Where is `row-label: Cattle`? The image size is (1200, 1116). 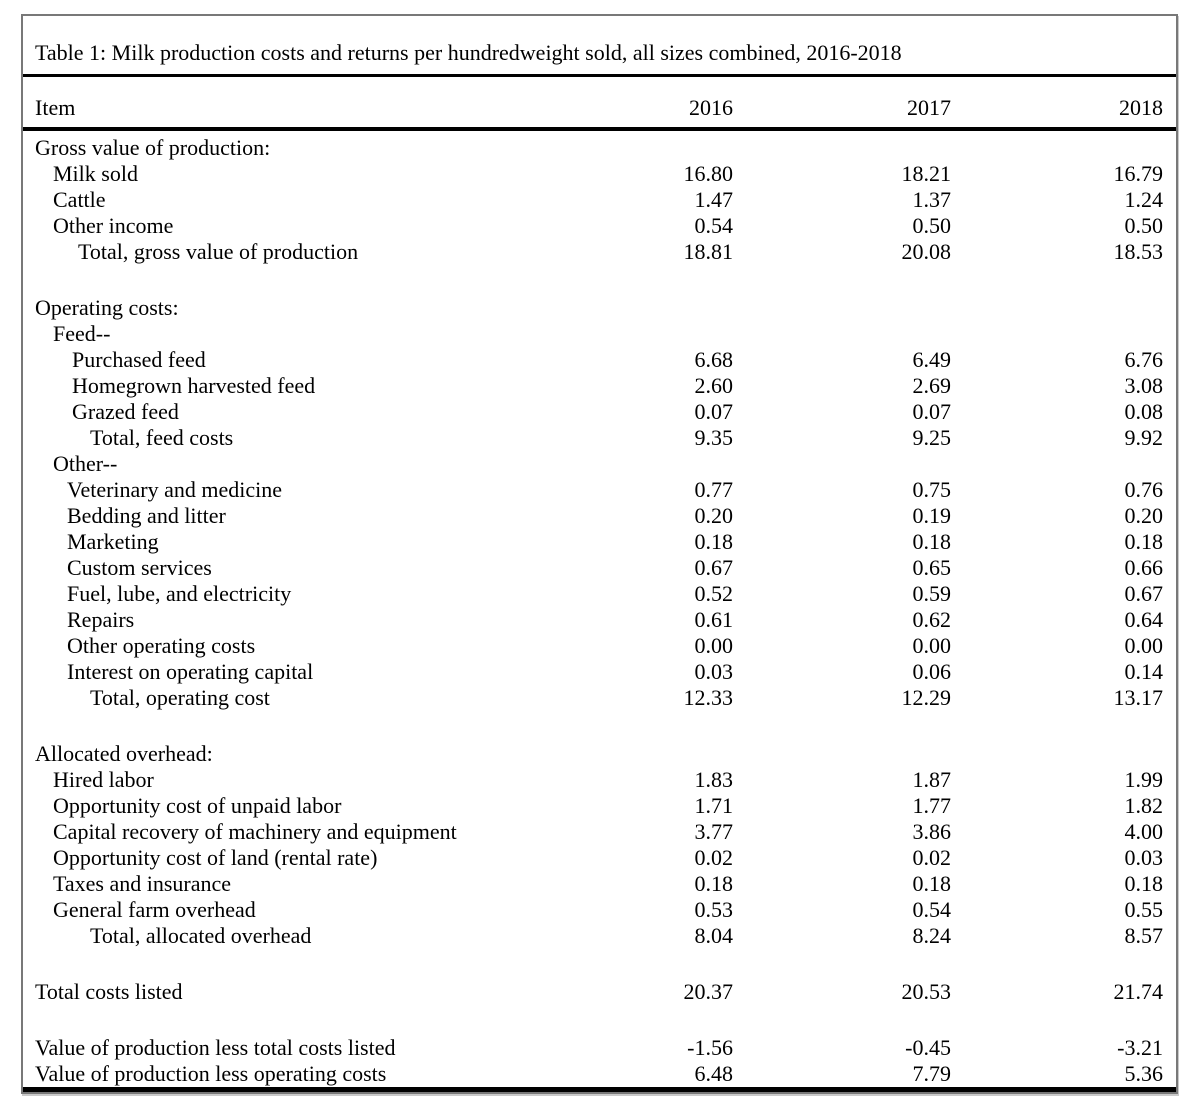 row-label: Cattle is located at coordinates (79, 199).